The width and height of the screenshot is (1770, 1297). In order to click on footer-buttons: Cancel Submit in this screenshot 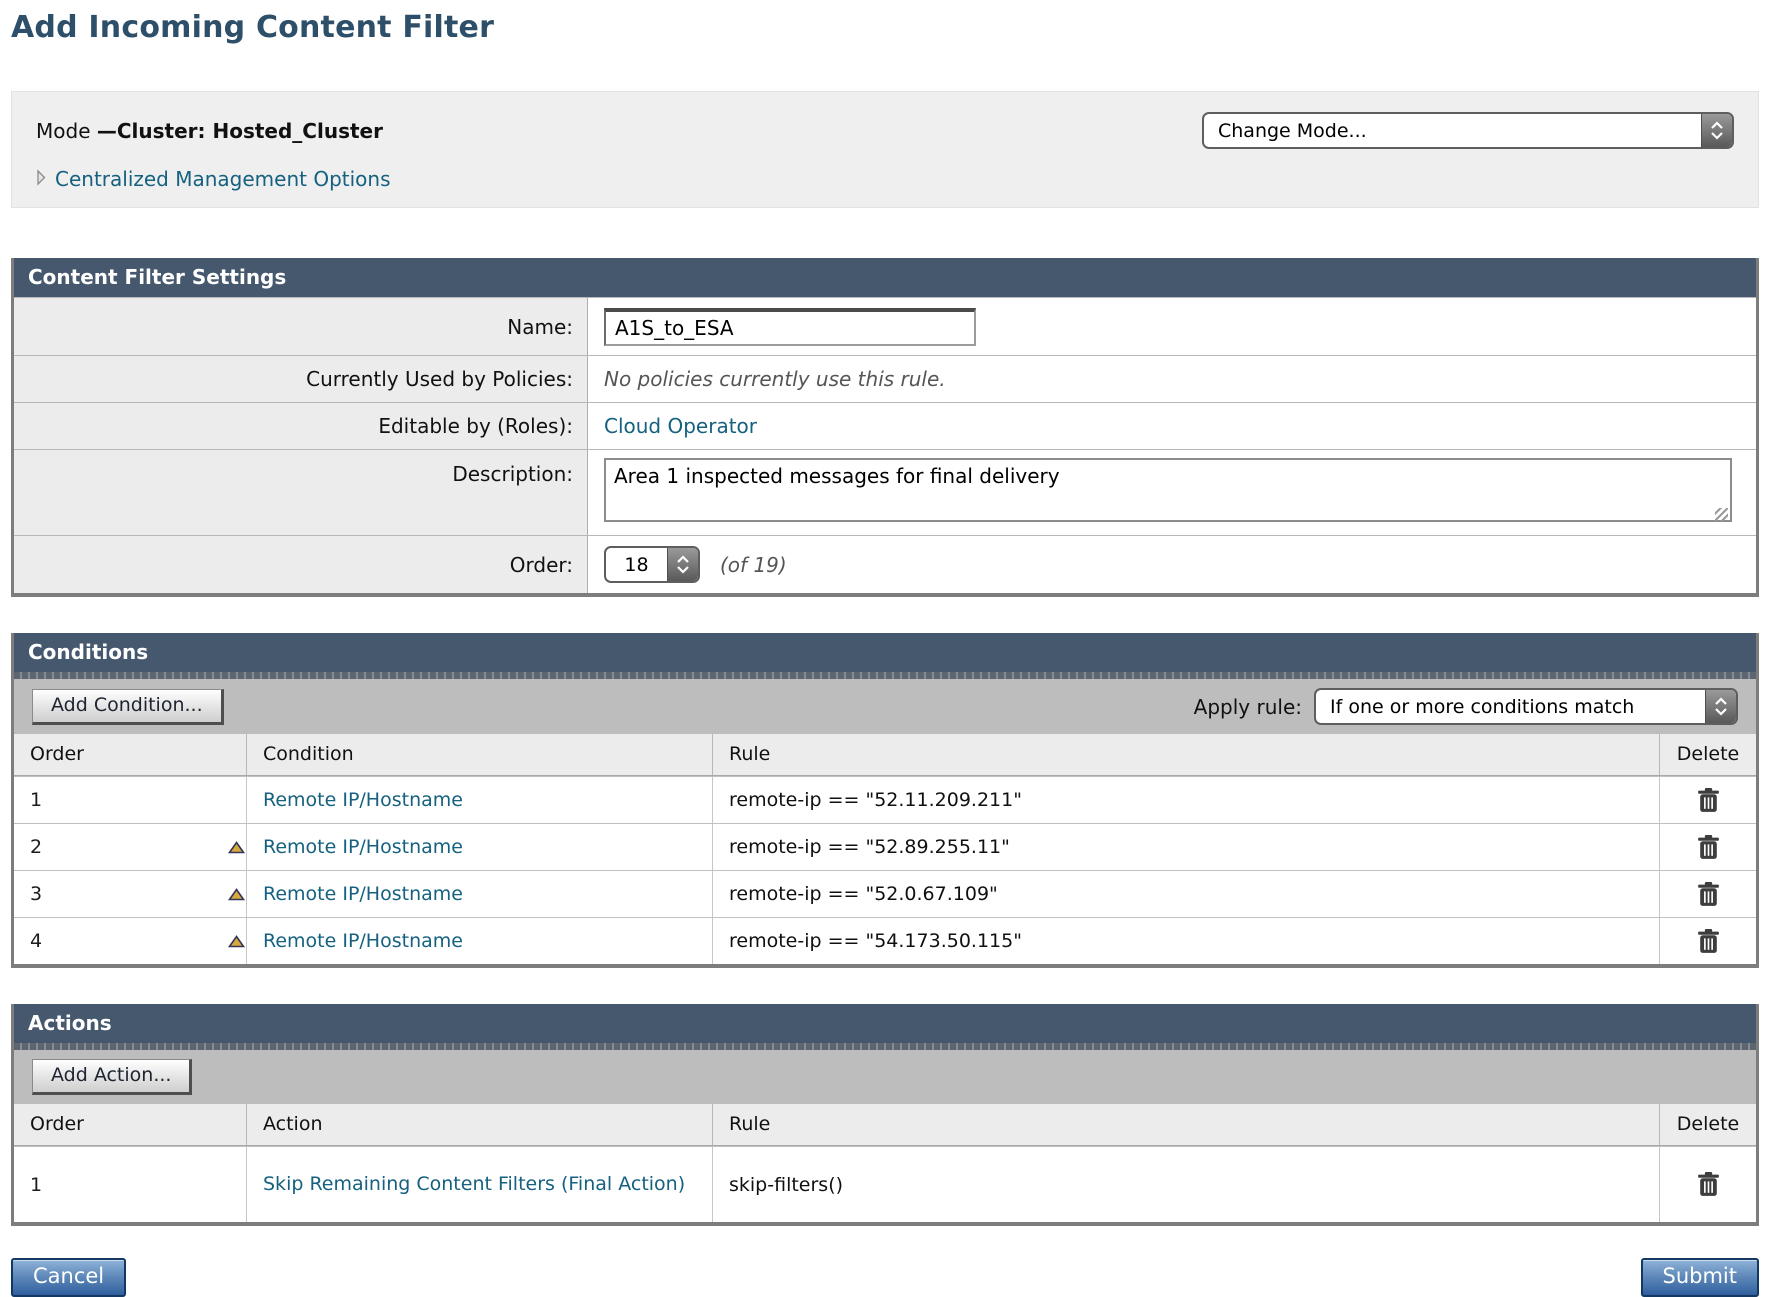, I will do `click(885, 1277)`.